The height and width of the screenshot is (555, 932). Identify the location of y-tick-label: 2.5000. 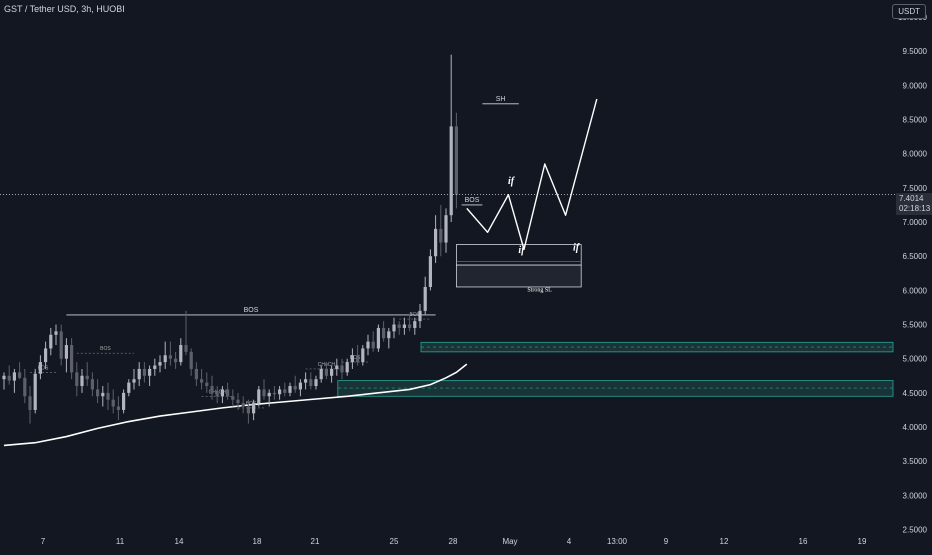
(915, 530).